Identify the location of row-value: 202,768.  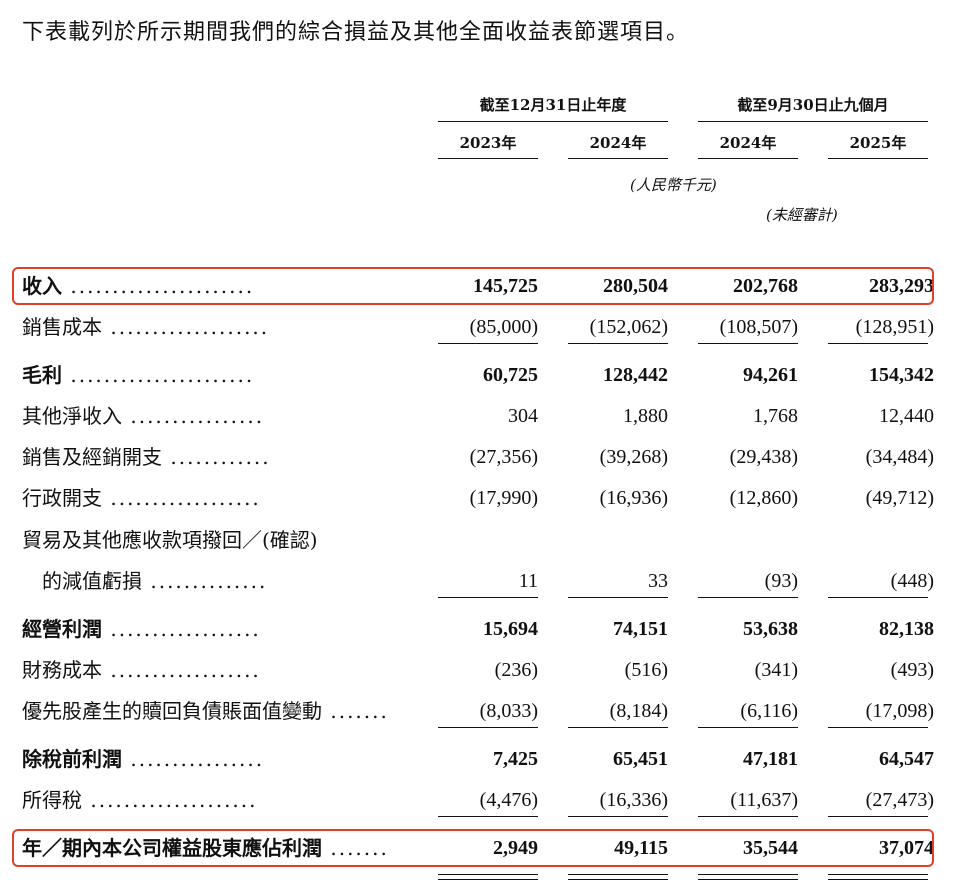
(765, 286).